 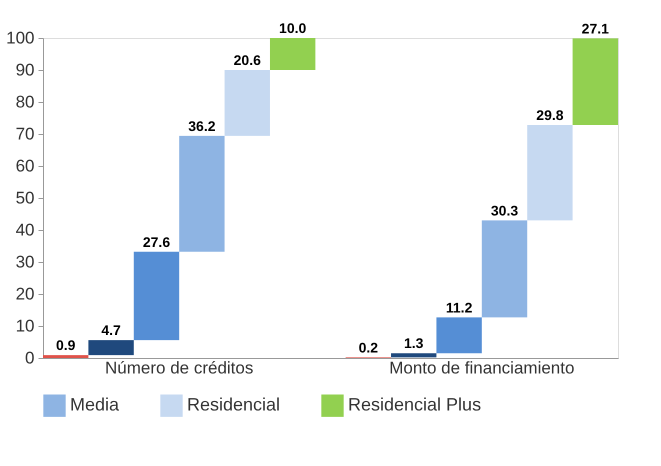 I want to click on data-label: 4.7, so click(x=111, y=330).